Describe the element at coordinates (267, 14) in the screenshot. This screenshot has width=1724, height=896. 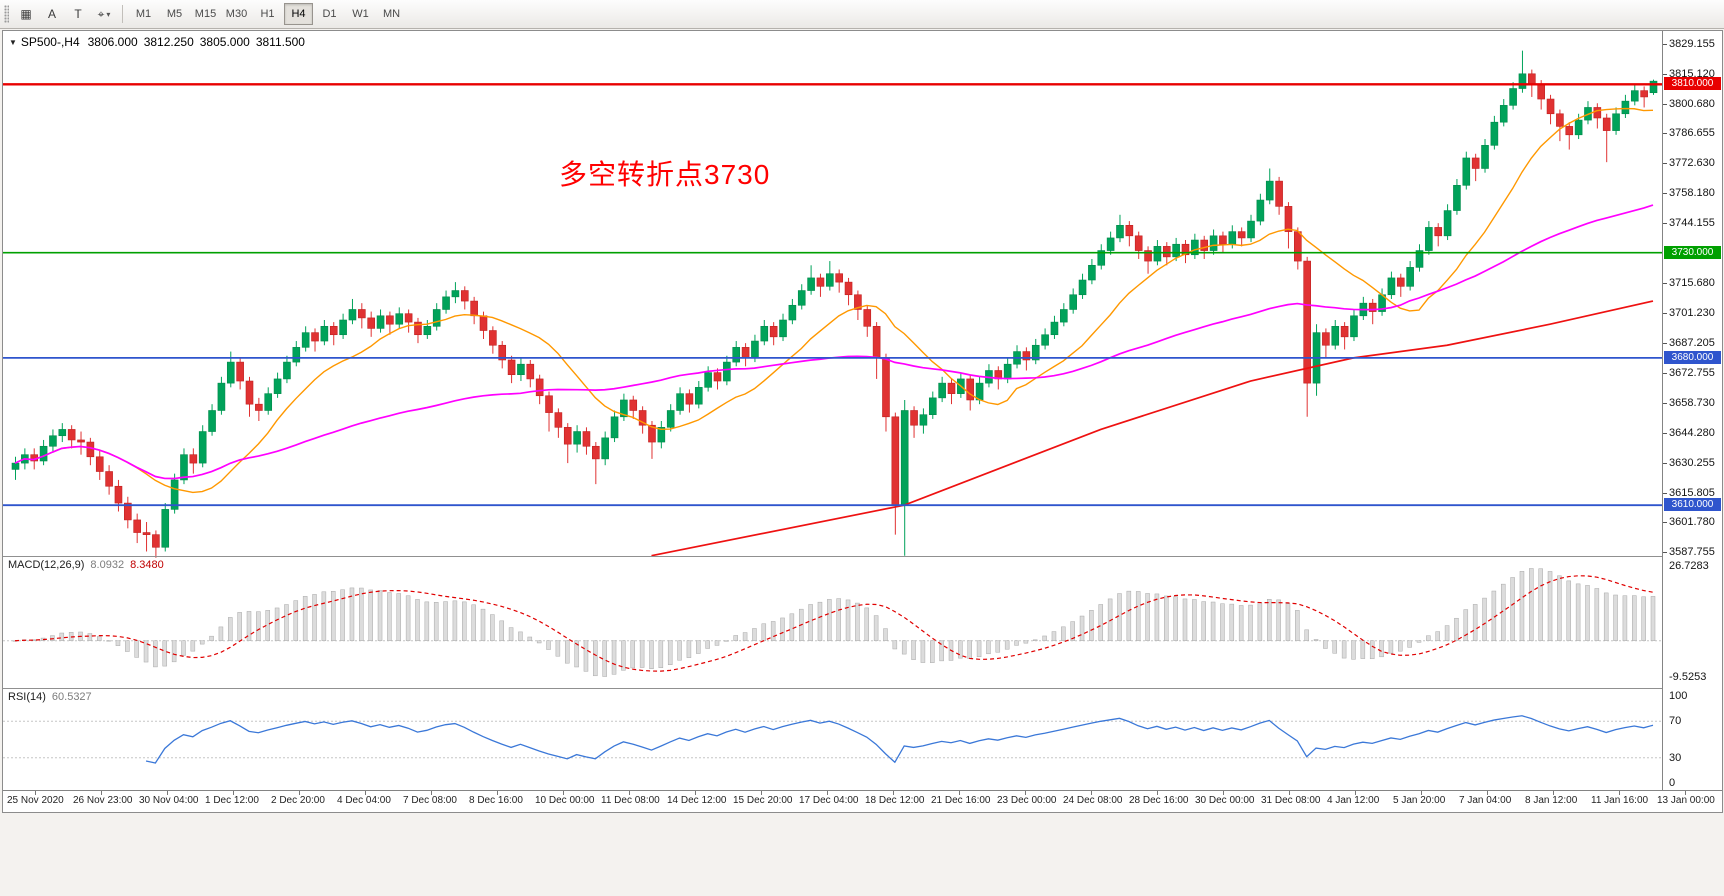
I see `timeframe-button-h1: H1` at that location.